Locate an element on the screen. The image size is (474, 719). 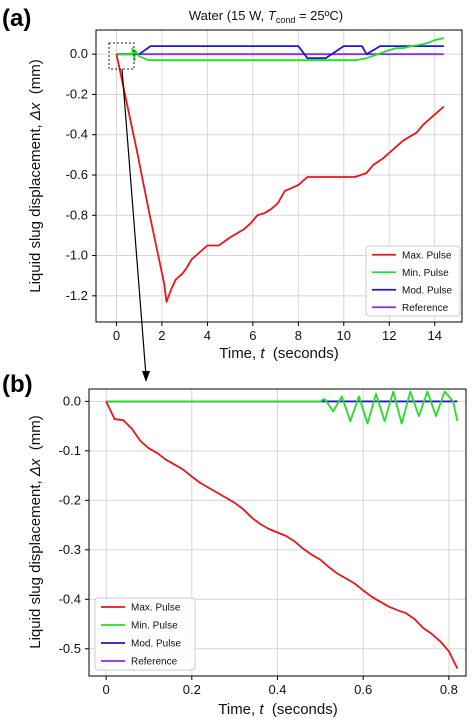
panel-a-label: (a) is located at coordinates (16, 18).